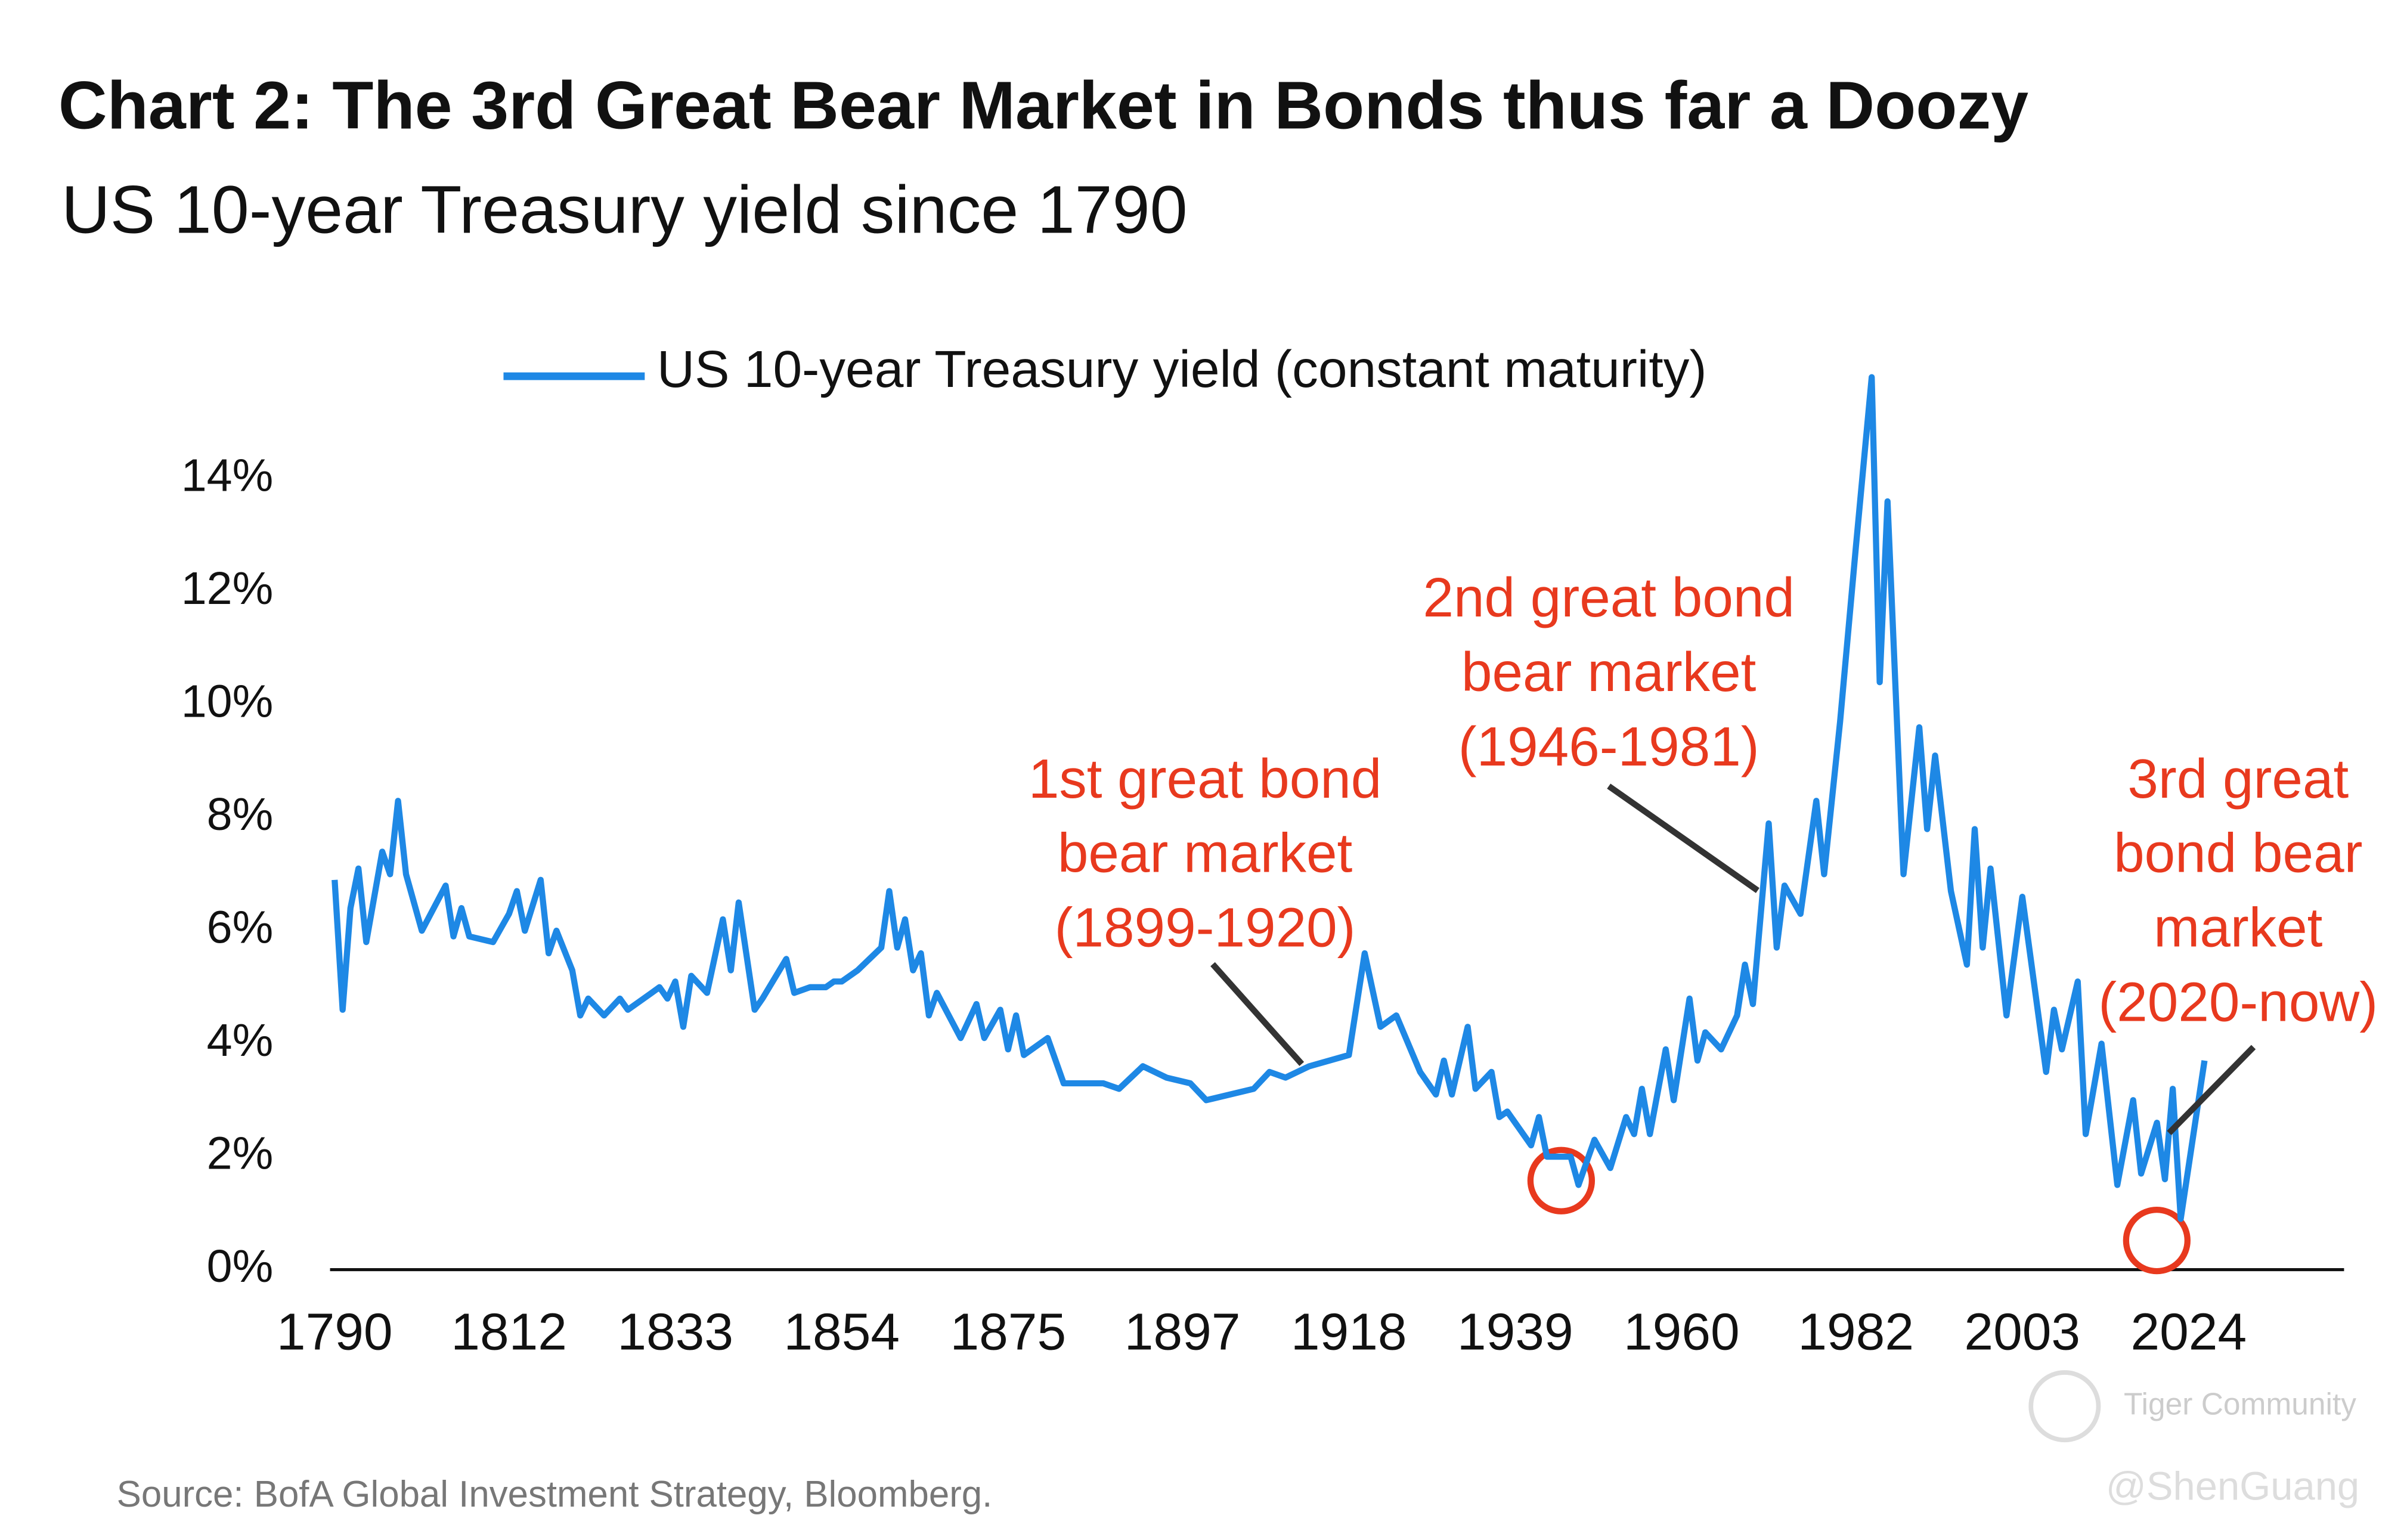  What do you see at coordinates (227, 588) in the screenshot?
I see `y-tick-label: 12%` at bounding box center [227, 588].